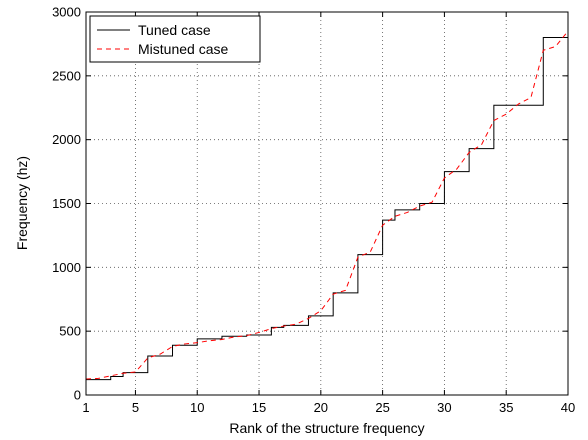 This screenshot has width=588, height=440. I want to click on y-tick-label: 2000, so click(66, 139).